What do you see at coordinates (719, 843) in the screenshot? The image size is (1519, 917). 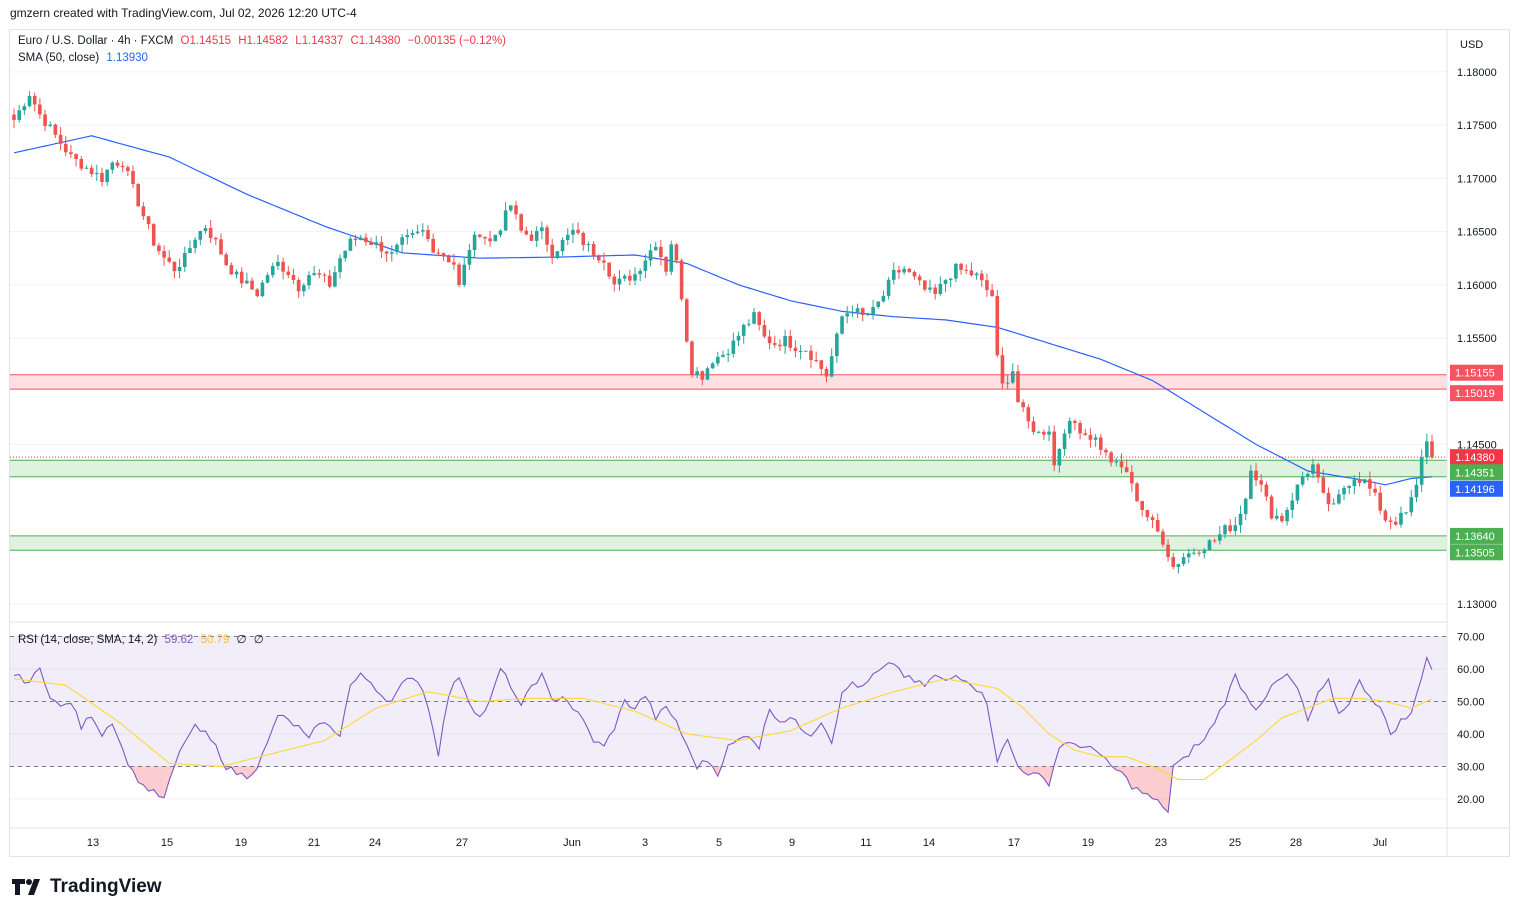 I see `time-tick-label: 5` at bounding box center [719, 843].